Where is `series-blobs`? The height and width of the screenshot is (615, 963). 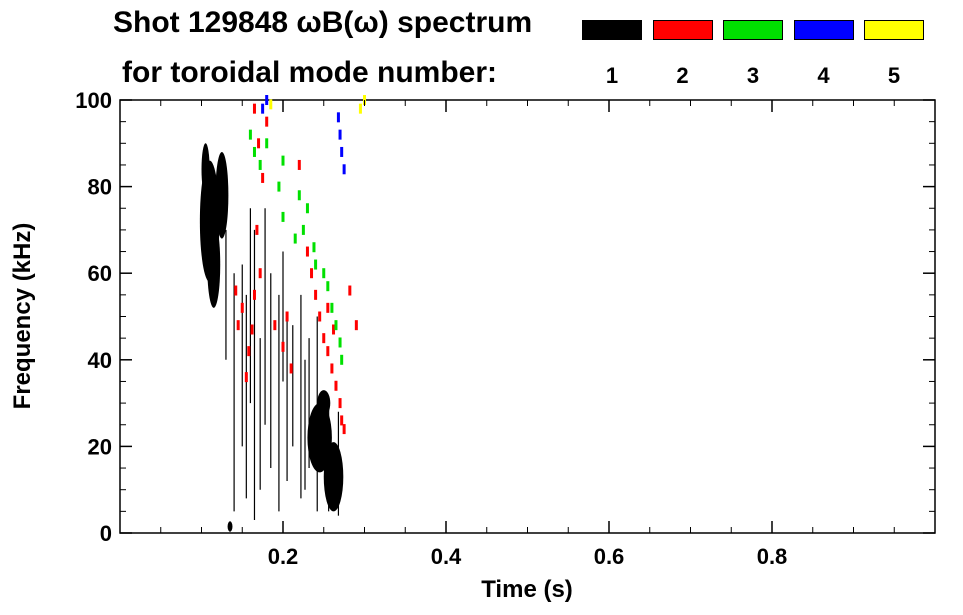
series-blobs is located at coordinates (271, 337).